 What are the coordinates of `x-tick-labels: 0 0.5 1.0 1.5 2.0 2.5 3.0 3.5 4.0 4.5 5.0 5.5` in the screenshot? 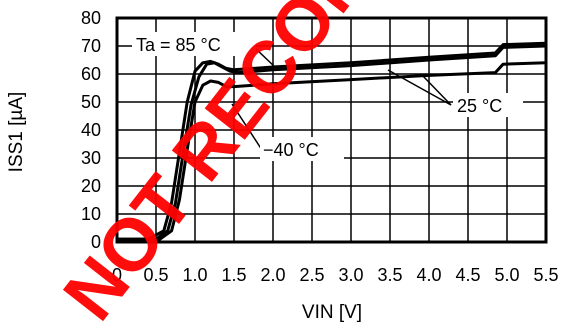 It's located at (335, 275).